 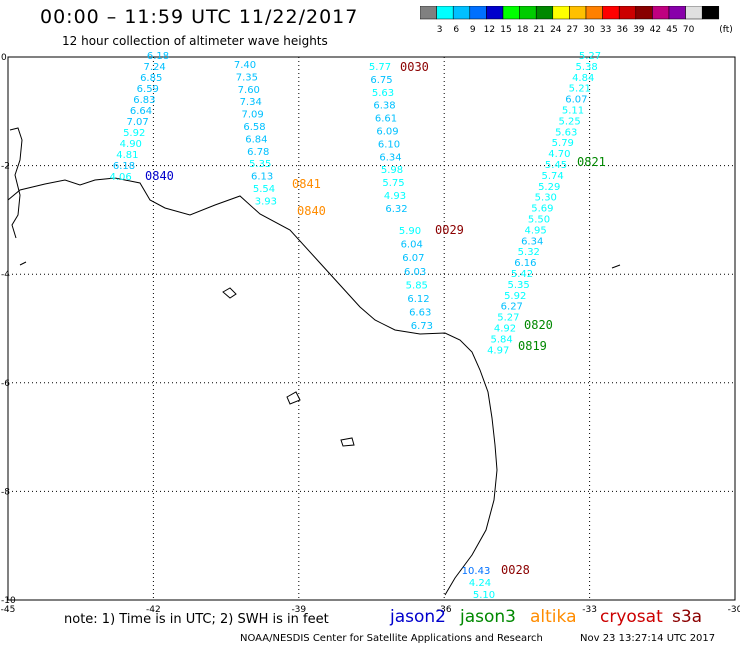 I want to click on legend-label: 42, so click(x=655, y=30).